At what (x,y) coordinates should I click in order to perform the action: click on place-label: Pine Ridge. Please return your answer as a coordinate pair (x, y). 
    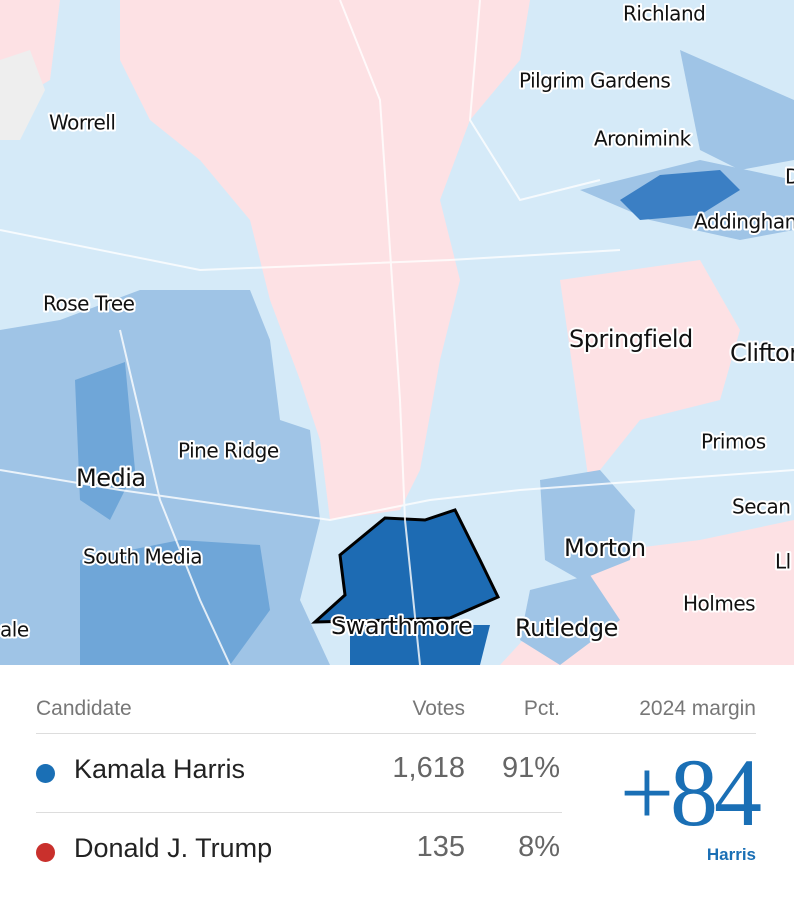
    Looking at the image, I should click on (228, 451).